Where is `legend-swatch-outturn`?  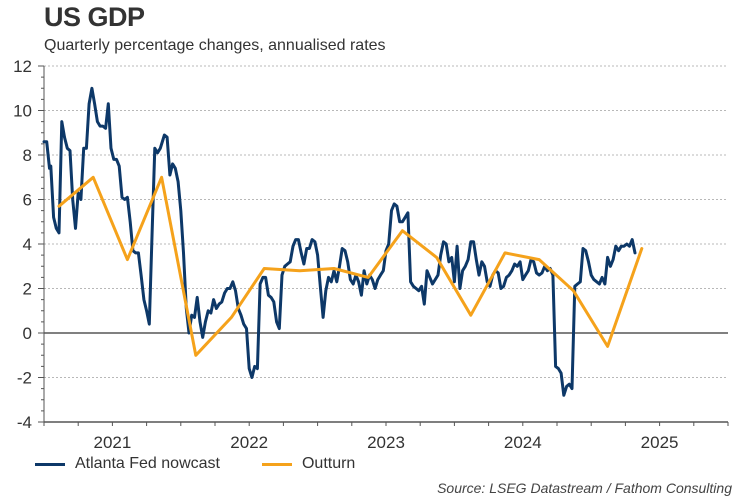 legend-swatch-outturn is located at coordinates (276, 464).